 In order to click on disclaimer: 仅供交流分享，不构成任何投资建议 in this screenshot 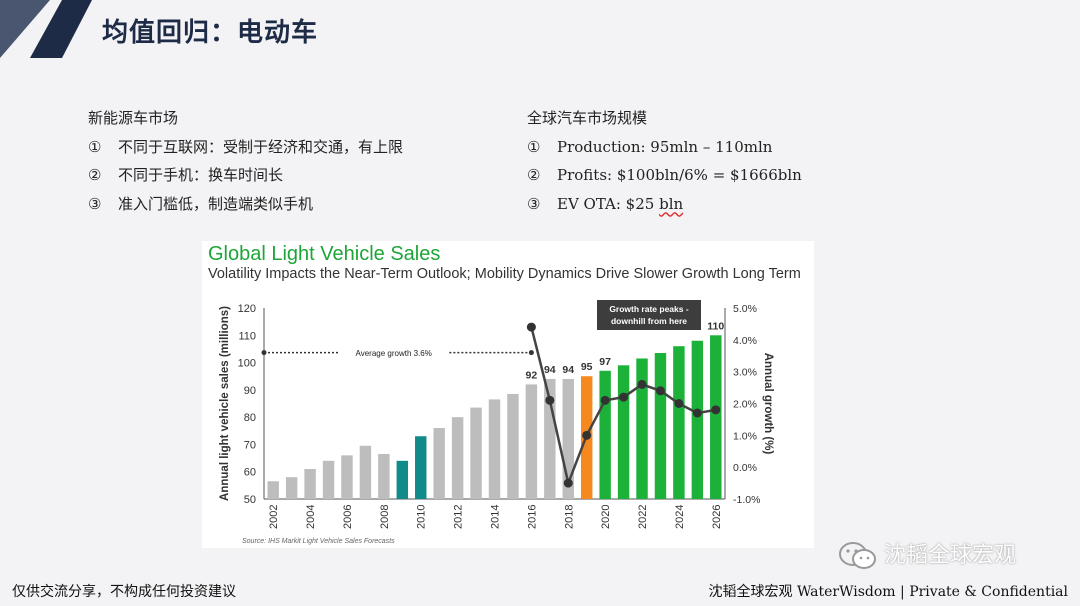, I will do `click(124, 592)`.